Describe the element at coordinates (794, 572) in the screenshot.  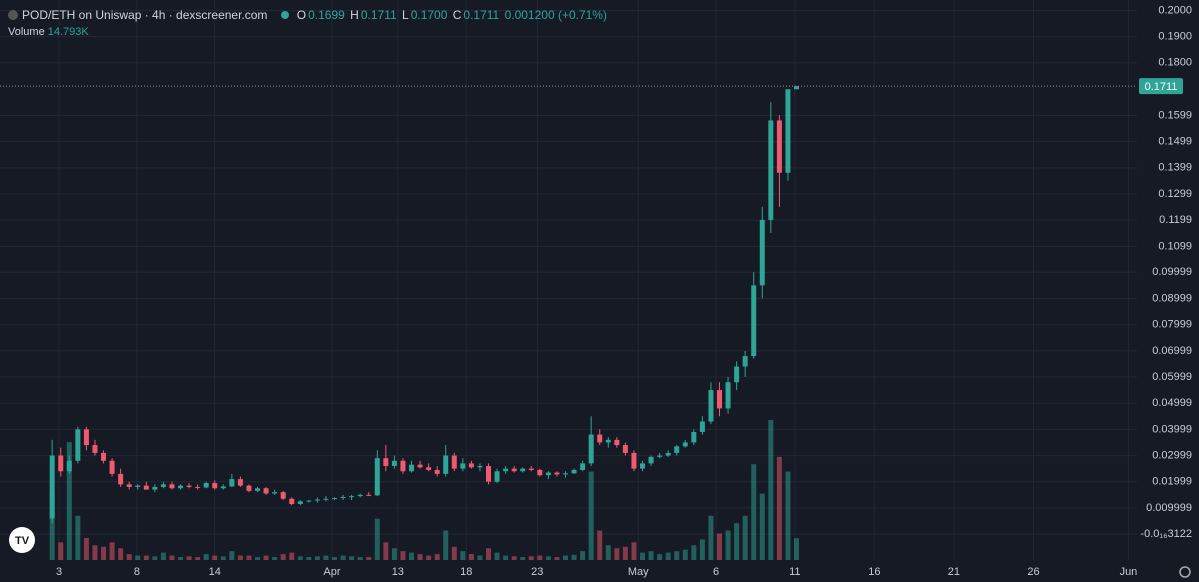
I see `x-tick-label: 11` at that location.